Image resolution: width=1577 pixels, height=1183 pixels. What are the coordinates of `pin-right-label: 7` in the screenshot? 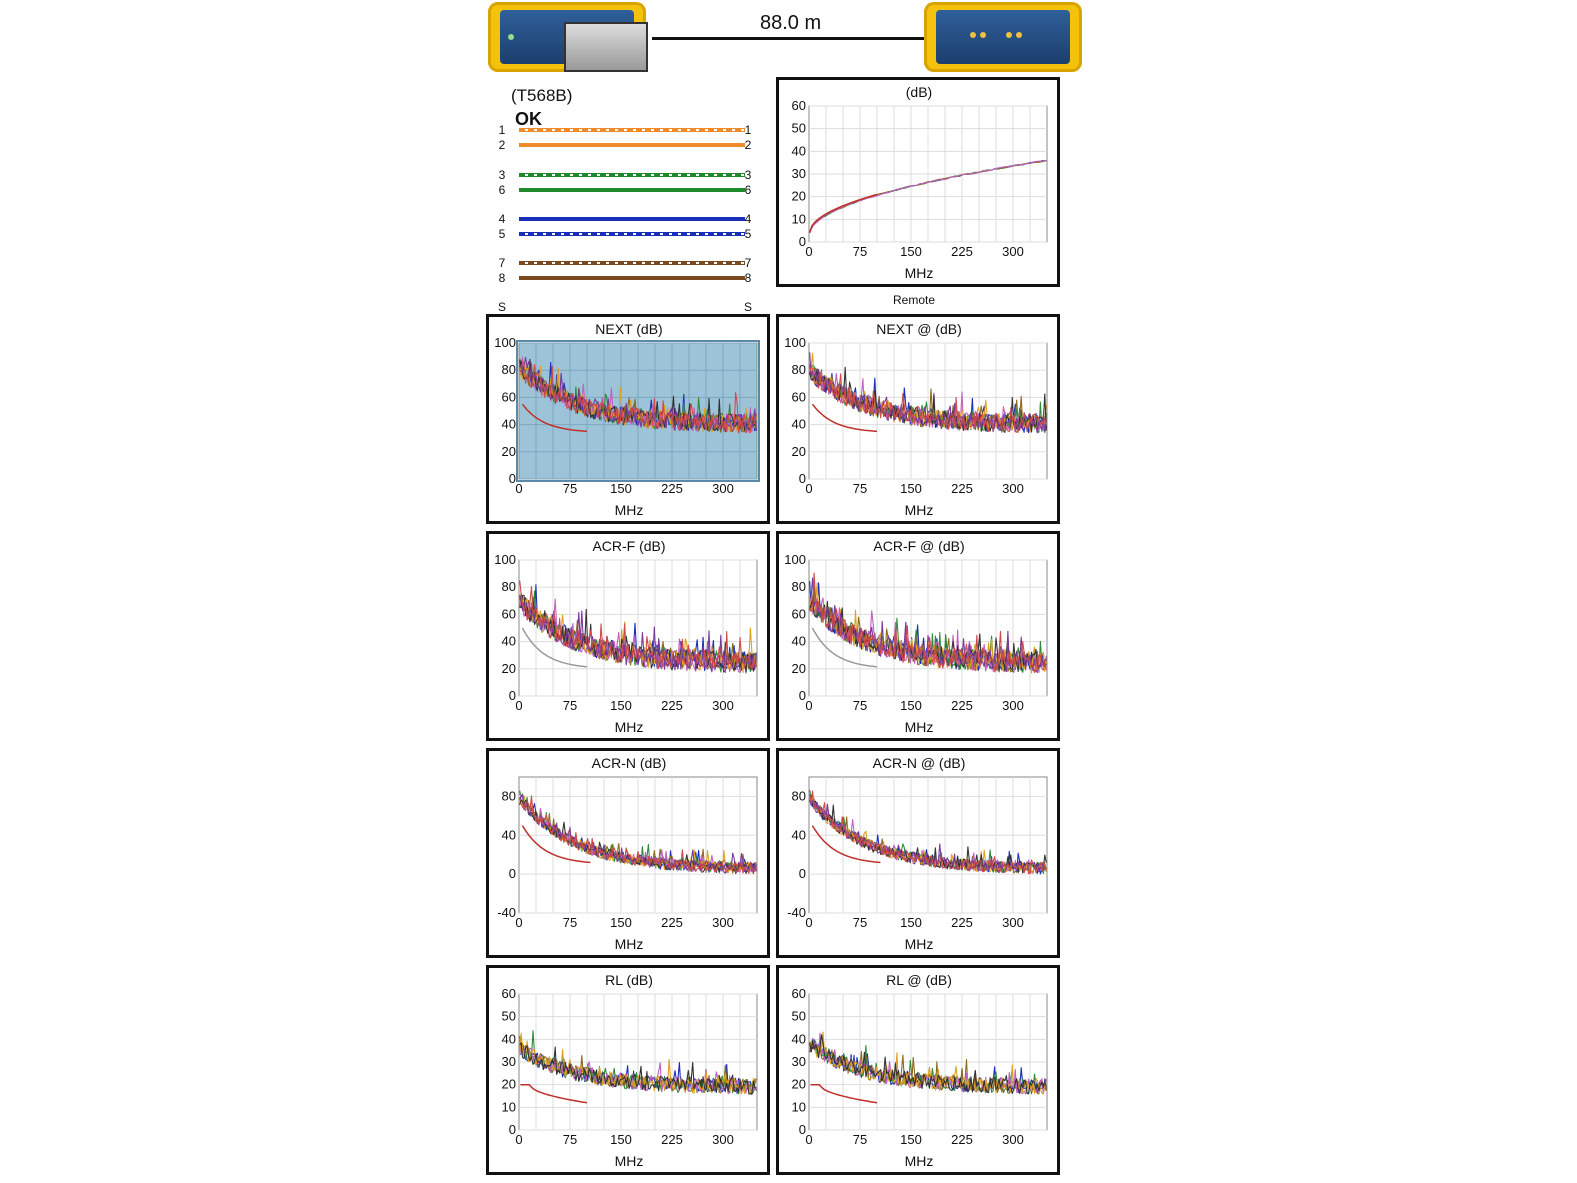 It's located at (748, 263).